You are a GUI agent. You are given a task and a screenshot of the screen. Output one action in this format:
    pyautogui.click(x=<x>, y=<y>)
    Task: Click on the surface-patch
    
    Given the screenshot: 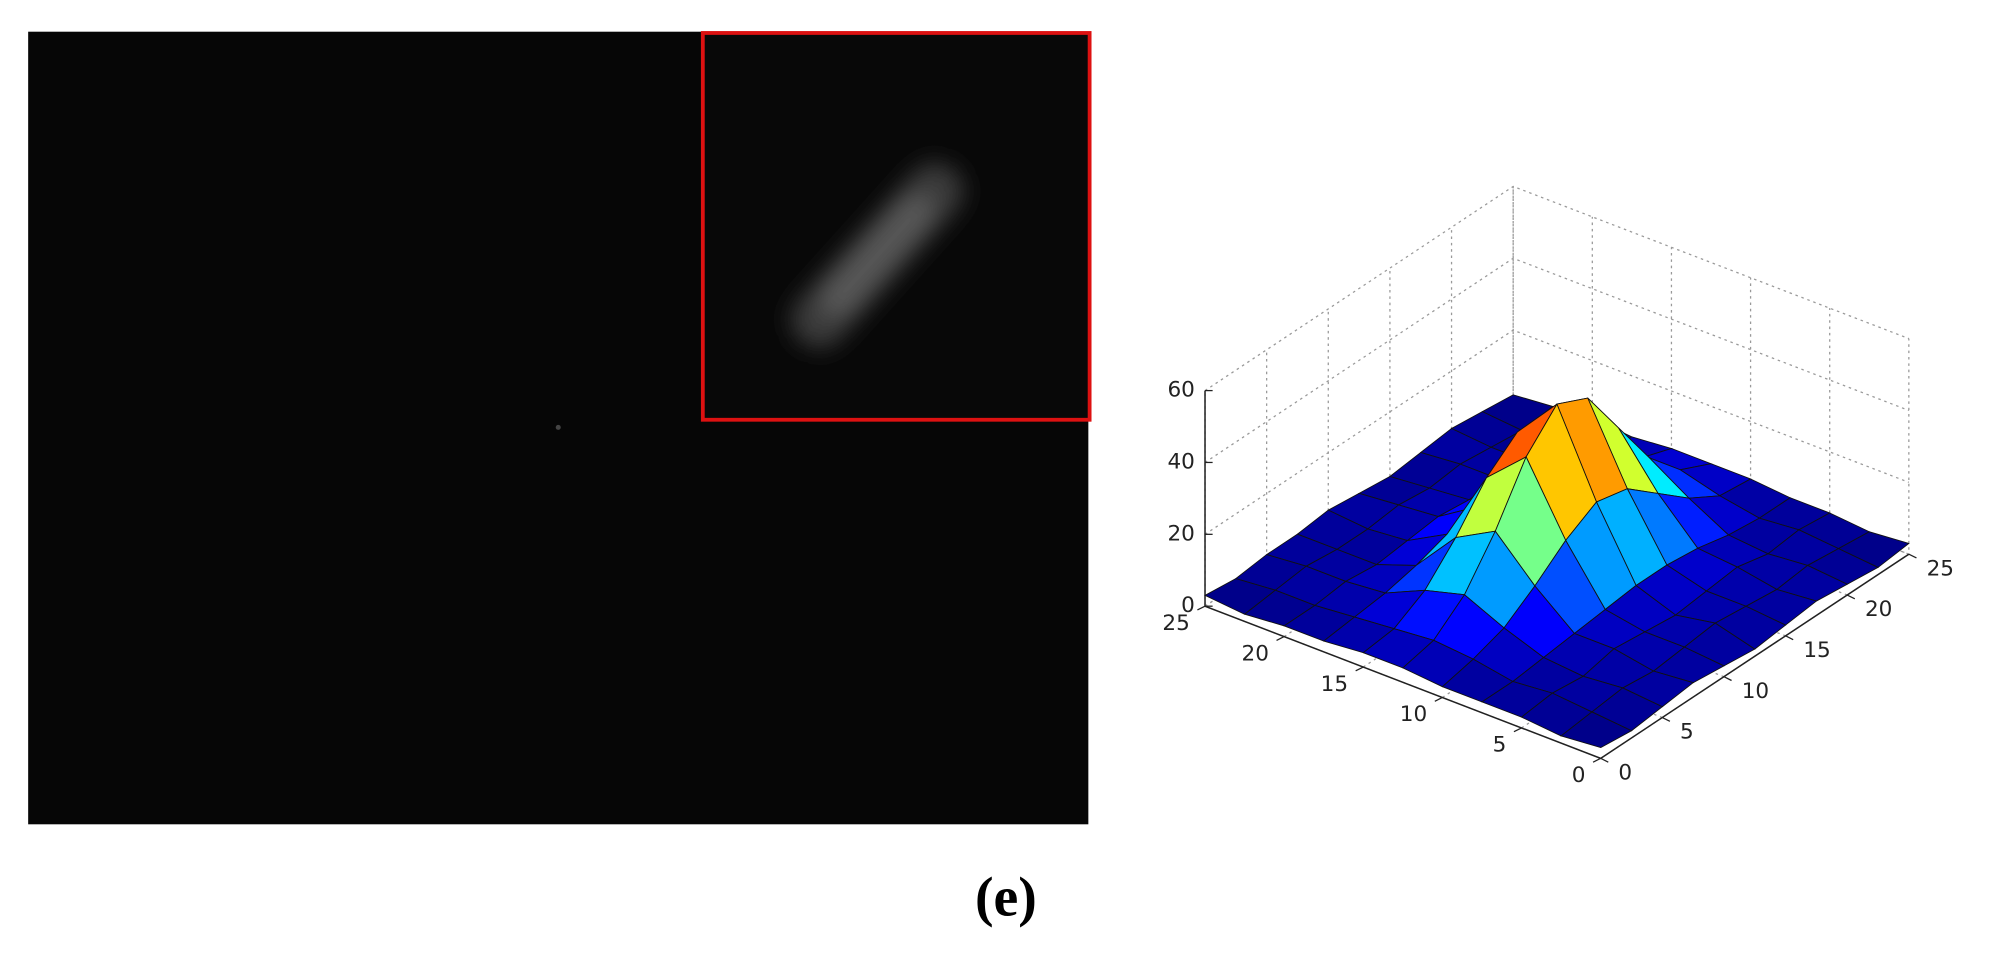 What is the action you would take?
    pyautogui.click(x=1596, y=730)
    